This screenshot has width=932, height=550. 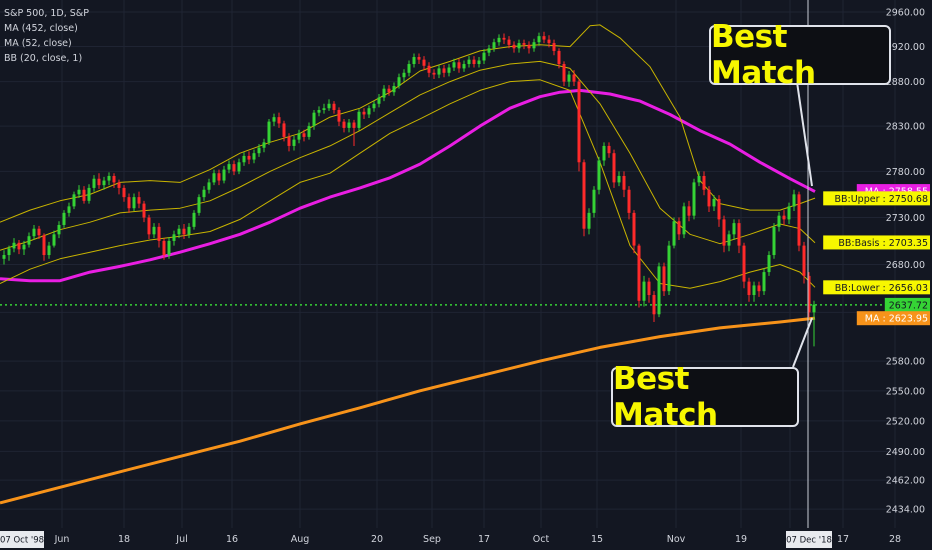 I want to click on x-start-label-box, so click(x=22, y=539).